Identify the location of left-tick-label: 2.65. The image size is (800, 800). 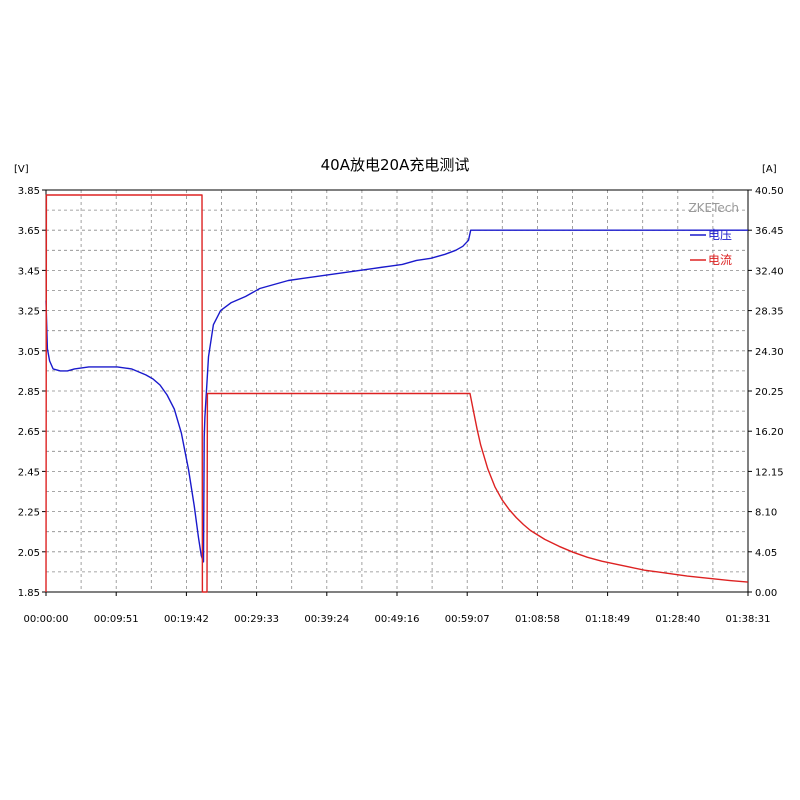
(29, 432).